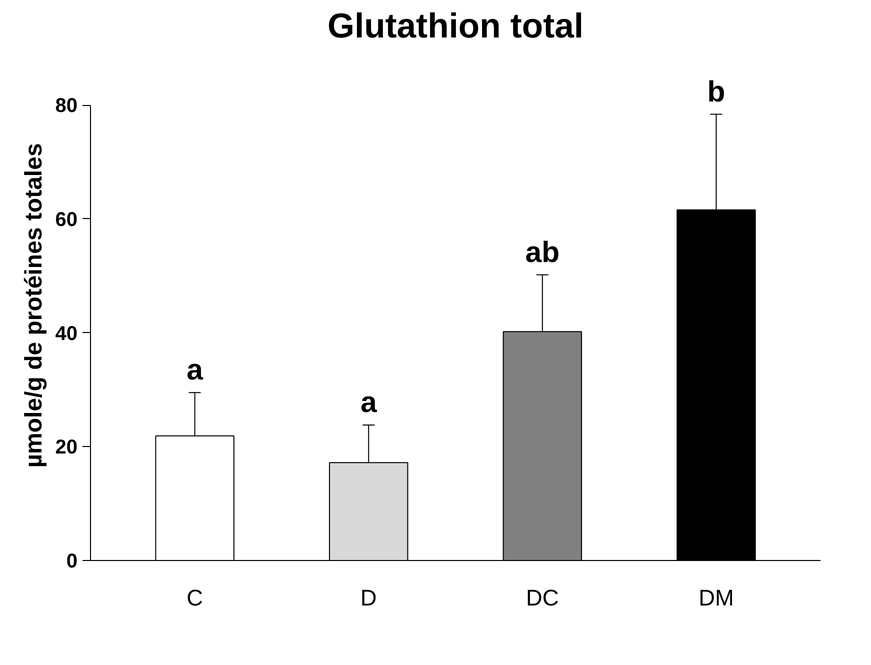  What do you see at coordinates (66, 447) in the screenshot?
I see `y-tick-label: 20` at bounding box center [66, 447].